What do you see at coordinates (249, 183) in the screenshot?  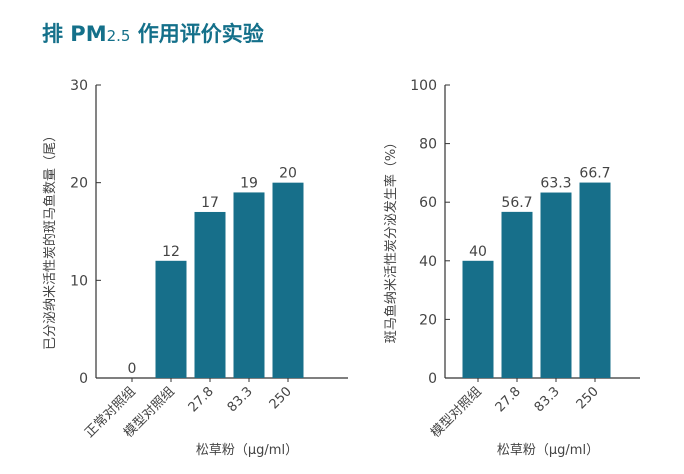 I see `data-label: 19` at bounding box center [249, 183].